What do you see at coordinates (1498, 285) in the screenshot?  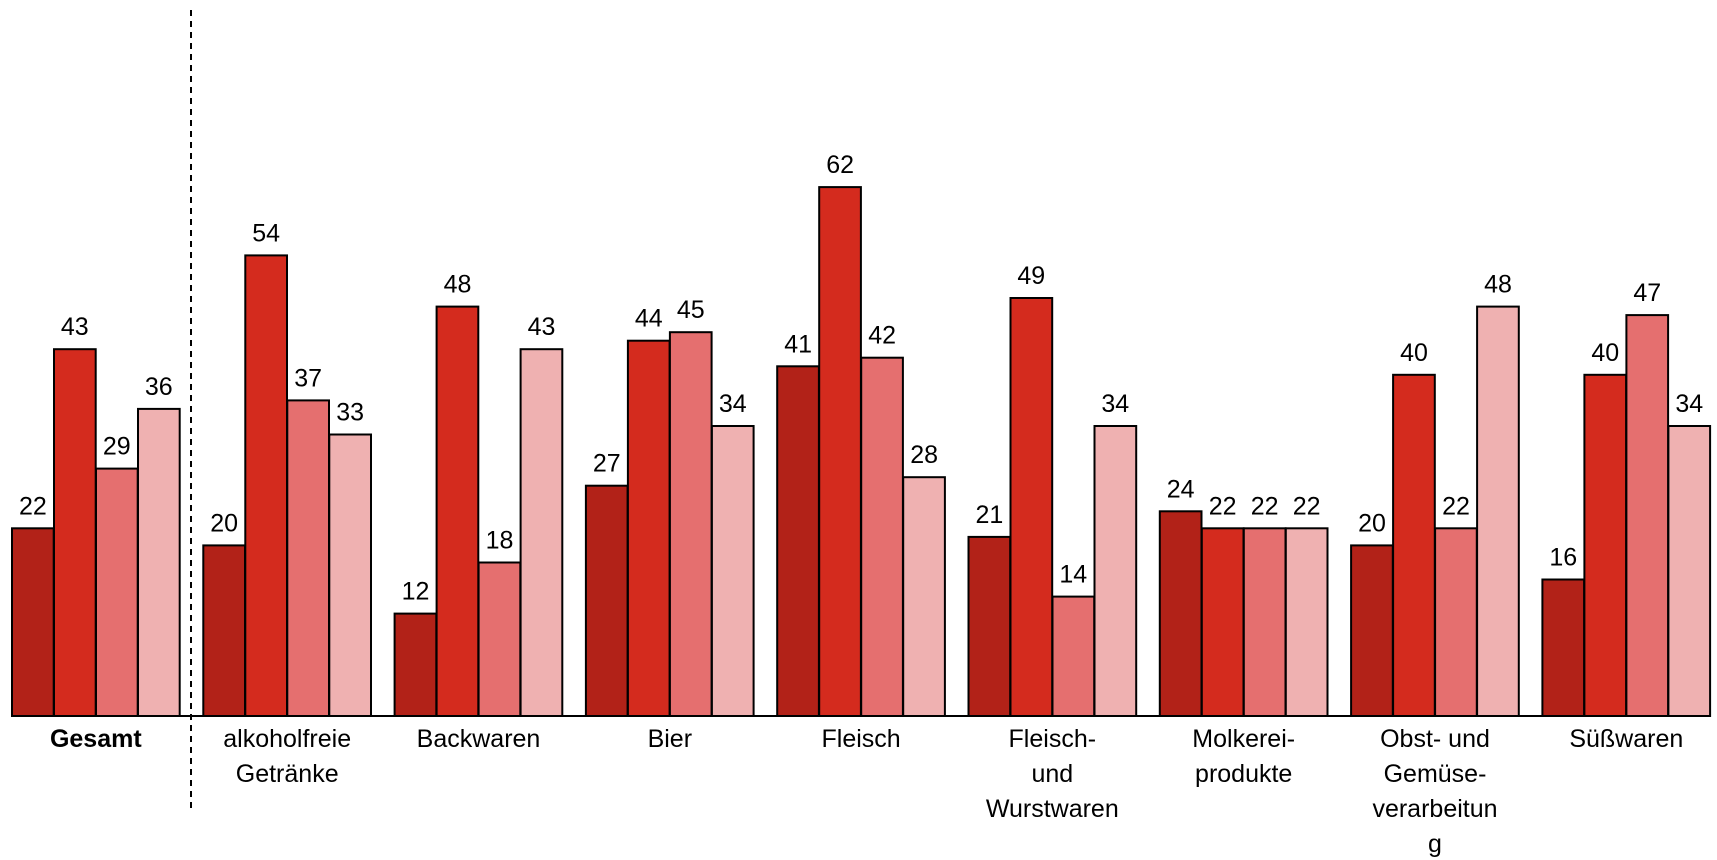 I see `value-label-7-3: 48` at bounding box center [1498, 285].